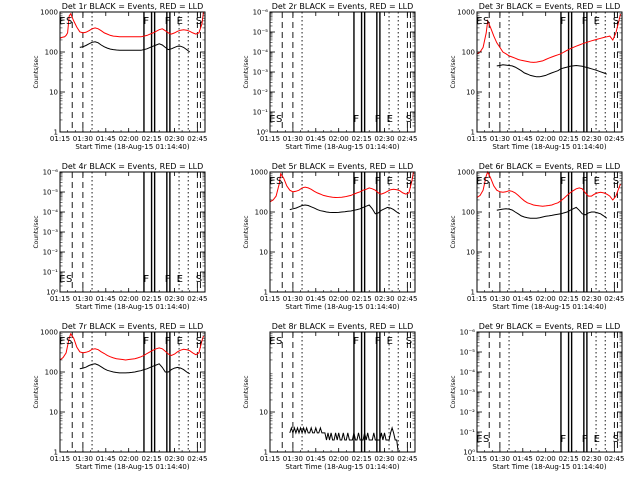  Describe the element at coordinates (51, 213) in the screenshot. I see `y-tick-label: 10⁻⁴` at that location.